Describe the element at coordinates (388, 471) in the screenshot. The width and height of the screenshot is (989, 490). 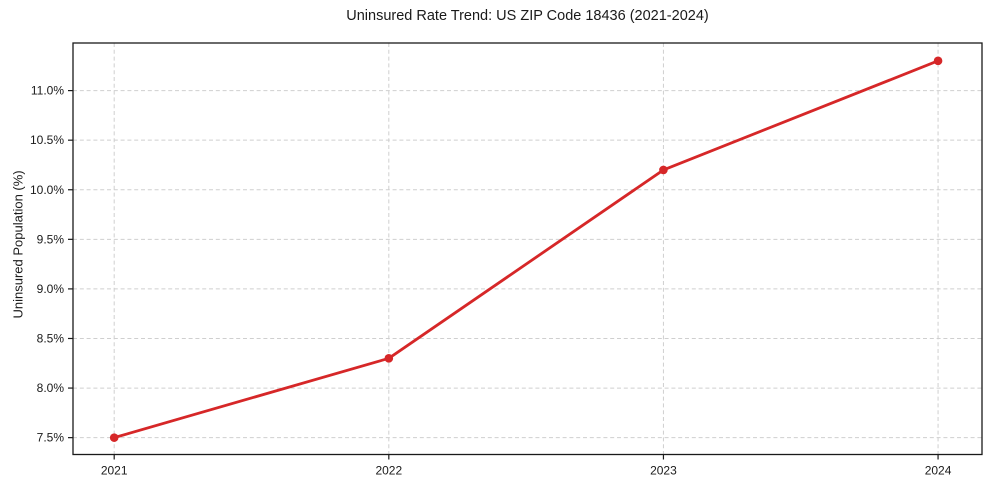
I see `x-tick-label: 2022` at that location.